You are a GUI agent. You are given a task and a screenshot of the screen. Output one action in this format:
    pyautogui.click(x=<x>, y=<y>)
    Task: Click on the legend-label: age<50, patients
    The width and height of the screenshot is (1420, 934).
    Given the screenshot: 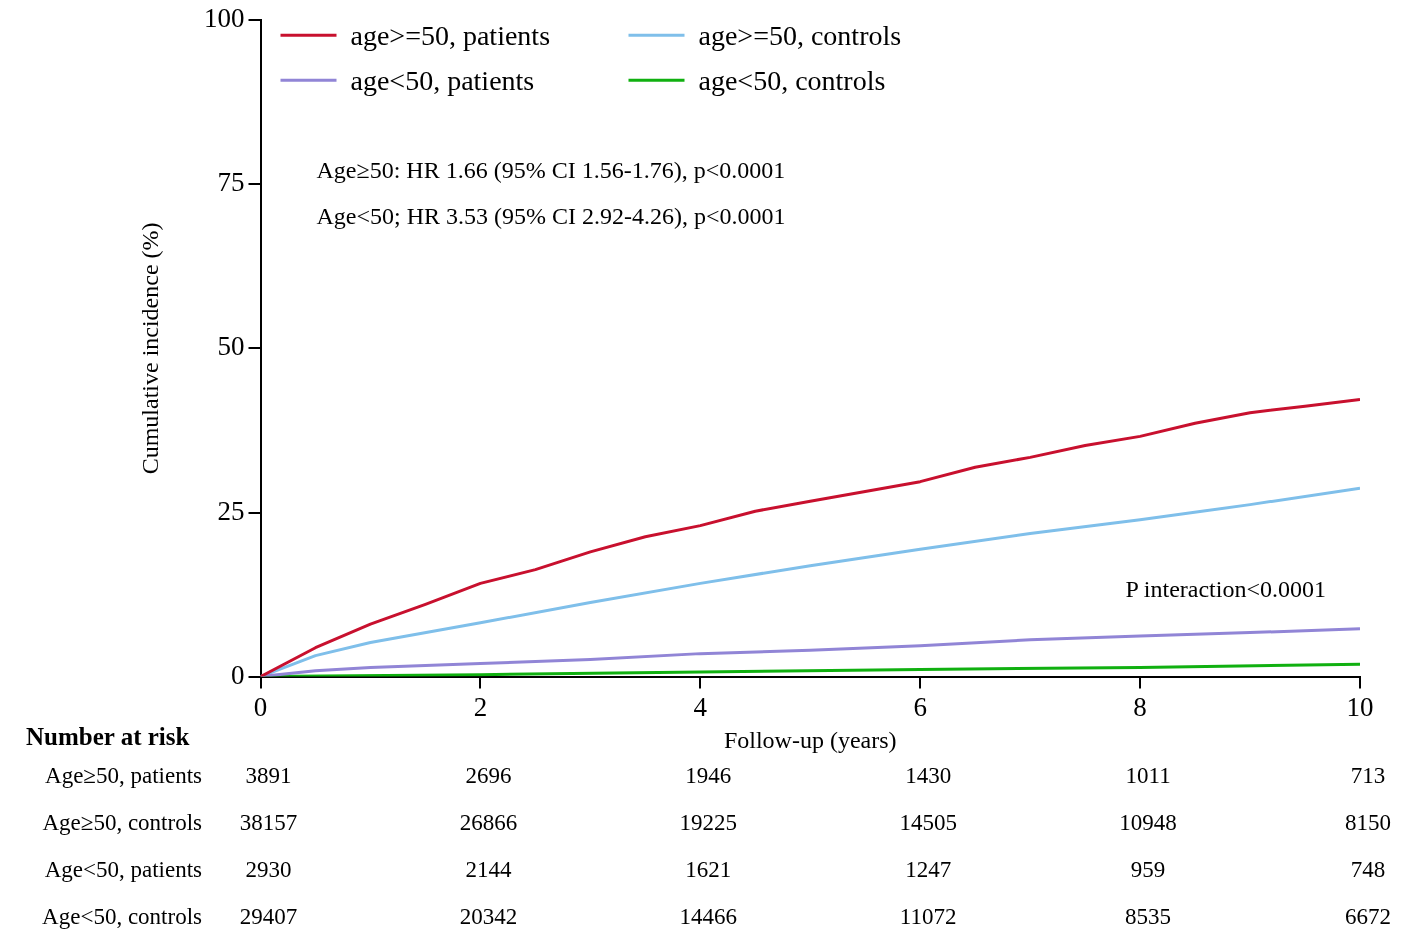 What is the action you would take?
    pyautogui.click(x=442, y=80)
    